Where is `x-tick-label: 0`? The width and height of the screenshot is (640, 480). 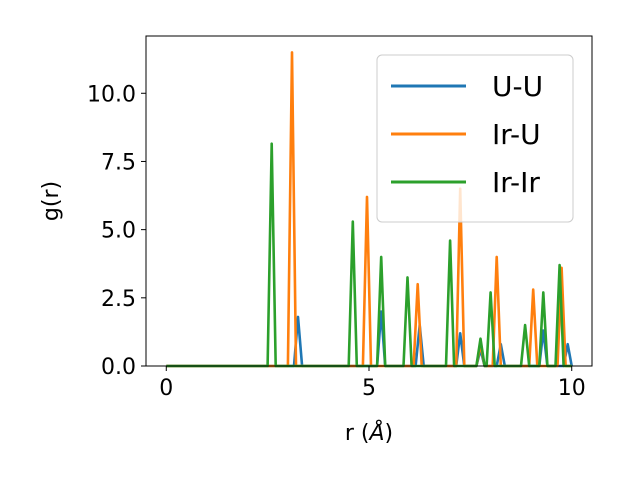
x-tick-label: 0 is located at coordinates (166, 388).